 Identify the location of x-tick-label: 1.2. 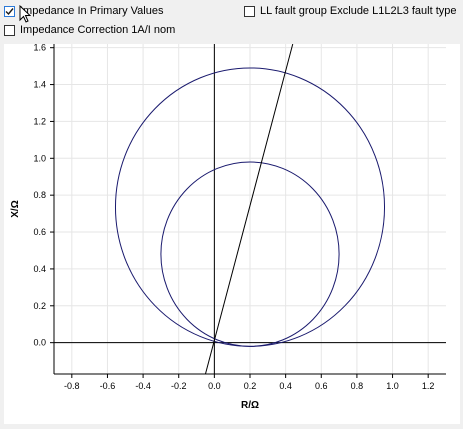
(428, 386).